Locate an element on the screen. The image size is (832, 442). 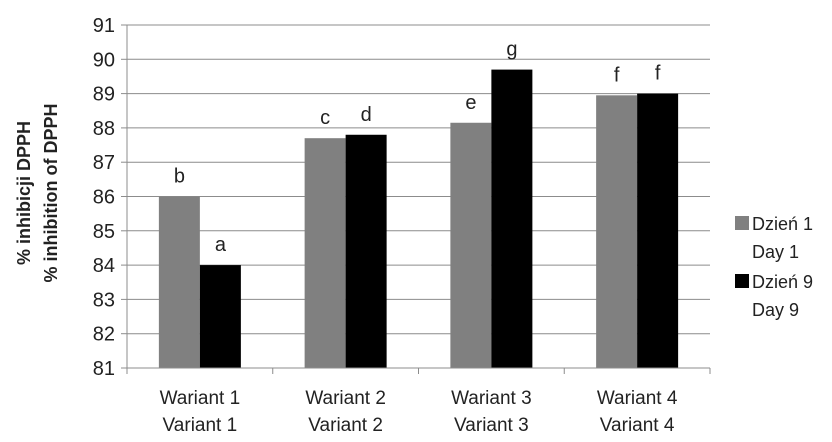
bar-data-label: g is located at coordinates (511, 50).